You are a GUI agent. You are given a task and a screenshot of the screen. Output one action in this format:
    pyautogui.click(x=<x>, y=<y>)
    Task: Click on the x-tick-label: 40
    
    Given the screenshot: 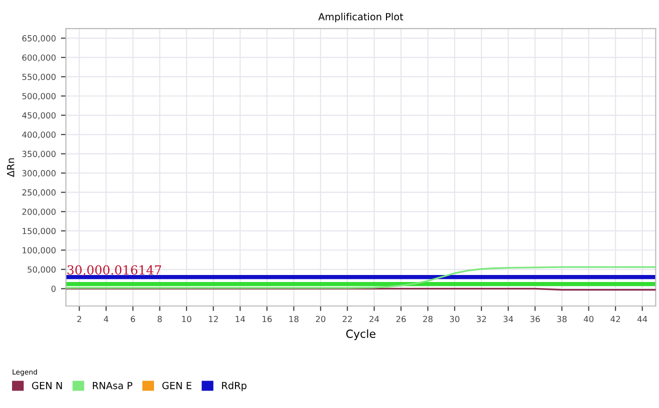 What is the action you would take?
    pyautogui.click(x=589, y=319)
    